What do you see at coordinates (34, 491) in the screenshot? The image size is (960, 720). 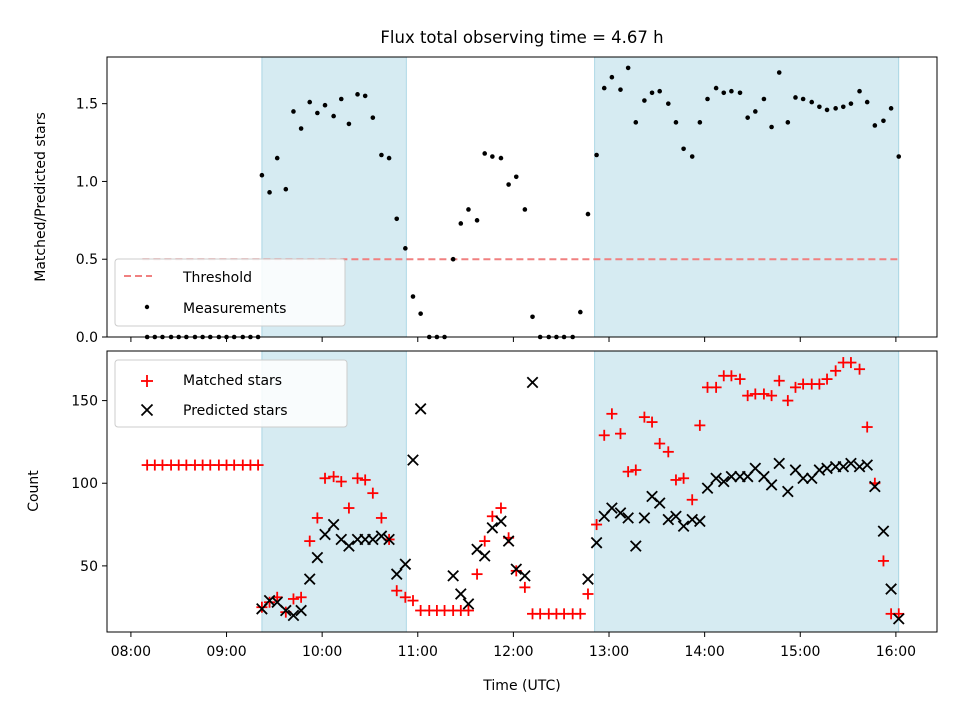 I see `bottom-y-axis-label: Count` at bounding box center [34, 491].